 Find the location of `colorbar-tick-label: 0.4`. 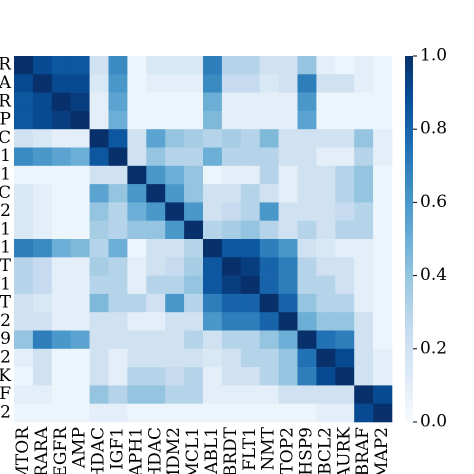

colorbar-tick-label: 0.4 is located at coordinates (433, 275).